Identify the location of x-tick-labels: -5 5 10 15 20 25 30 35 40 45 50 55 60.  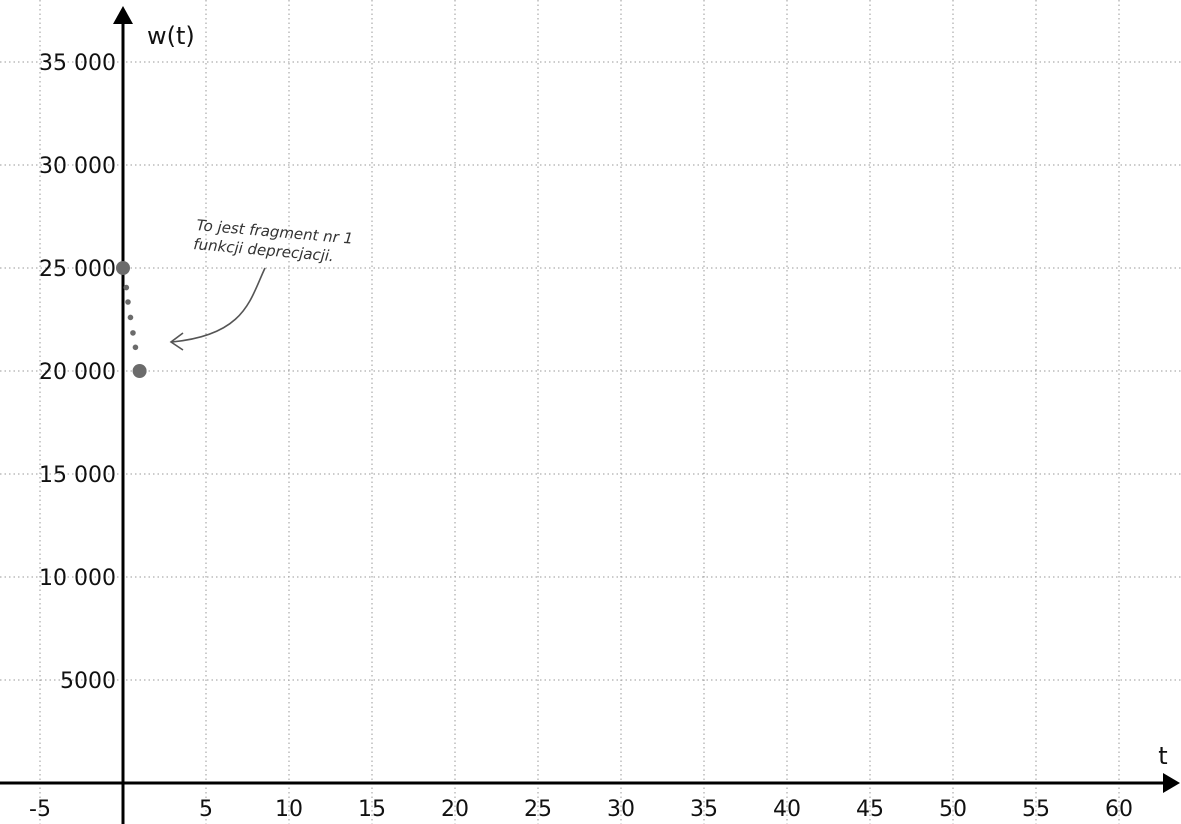
(581, 809).